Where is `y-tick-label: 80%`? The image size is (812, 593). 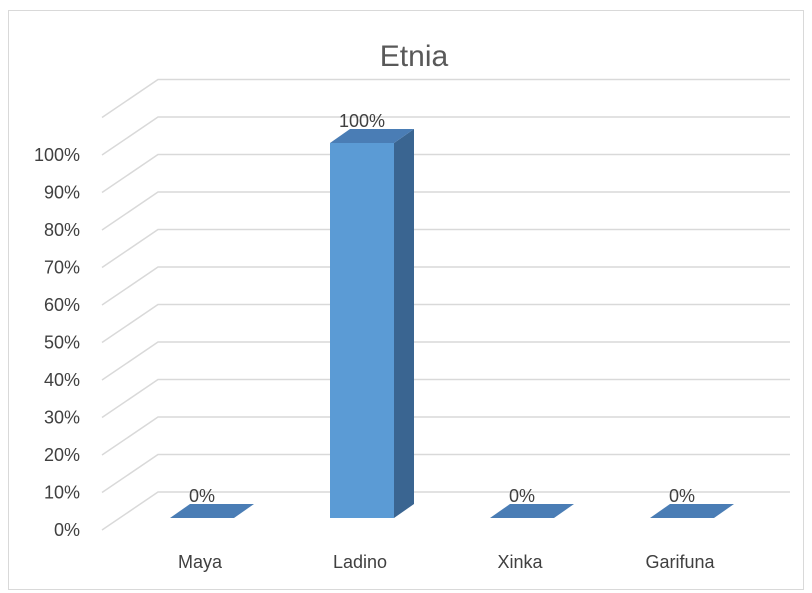
y-tick-label: 80% is located at coordinates (62, 230).